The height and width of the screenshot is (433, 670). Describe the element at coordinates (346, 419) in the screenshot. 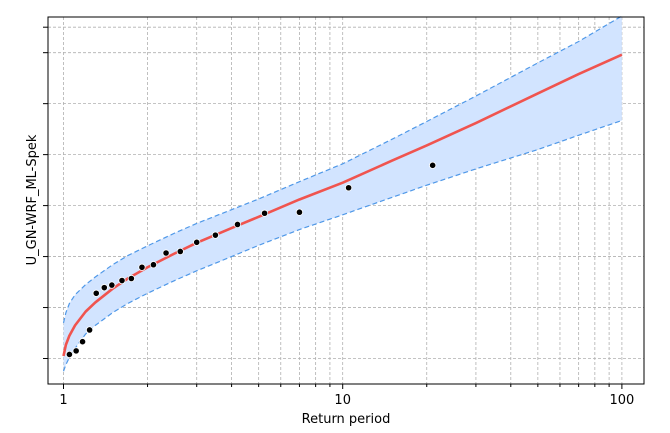

I see `x-axis-label: Return period` at that location.